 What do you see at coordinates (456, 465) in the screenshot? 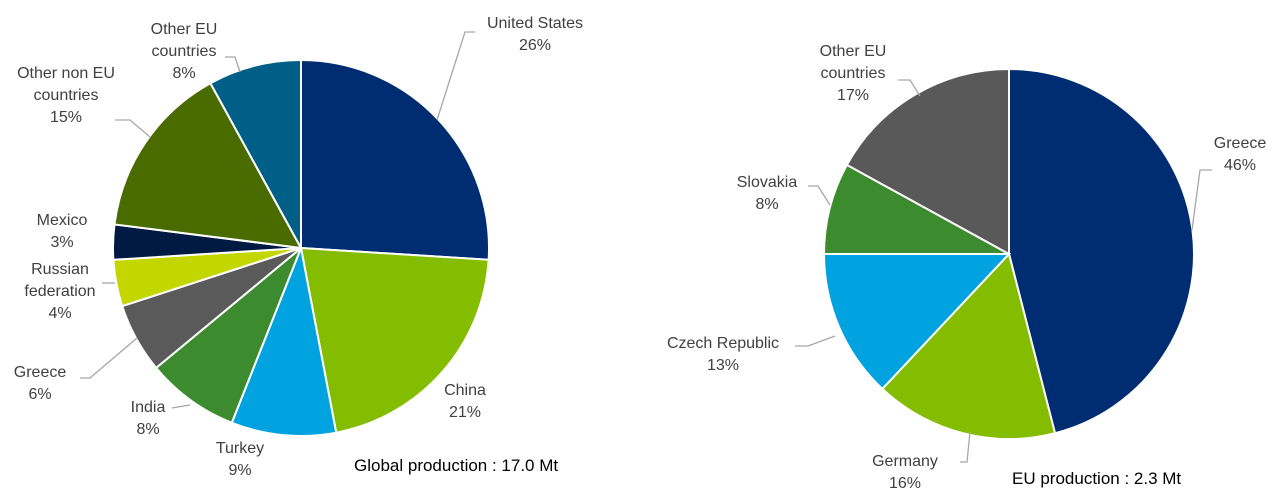
I see `annotation: Global production : 17.0 Mt` at bounding box center [456, 465].